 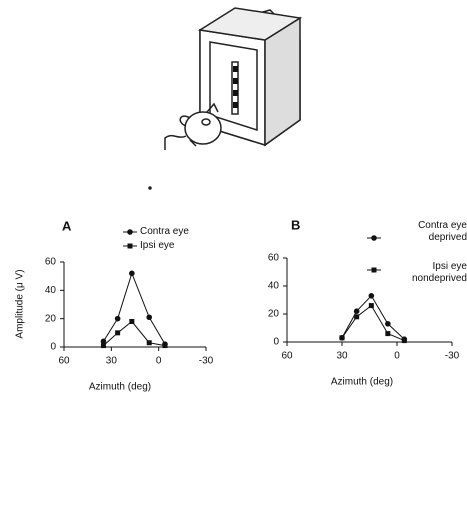 I want to click on panel-title: B, so click(x=295, y=224).